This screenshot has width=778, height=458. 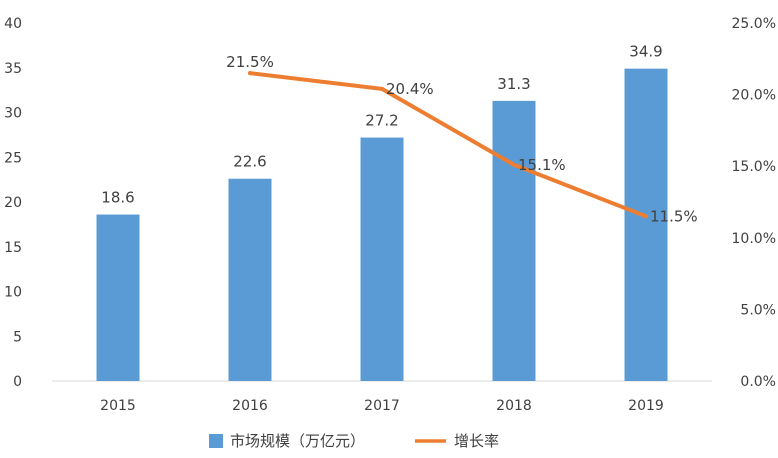 What do you see at coordinates (13, 24) in the screenshot?
I see `left-tick-label: 40` at bounding box center [13, 24].